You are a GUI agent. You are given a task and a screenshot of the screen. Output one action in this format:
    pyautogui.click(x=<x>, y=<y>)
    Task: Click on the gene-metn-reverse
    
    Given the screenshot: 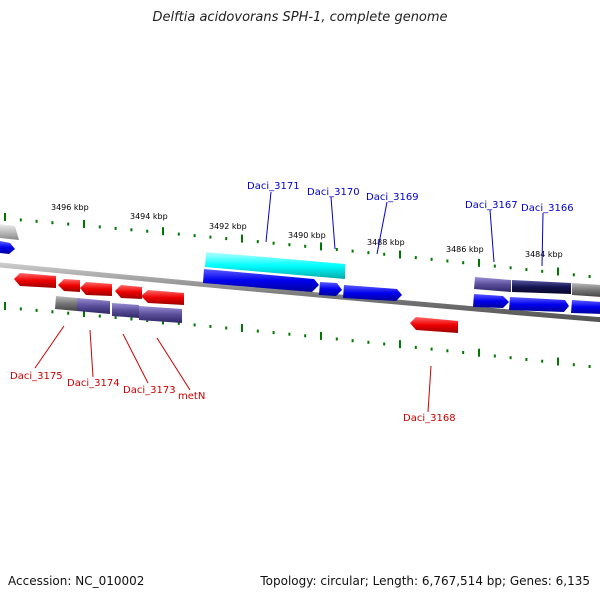 What is the action you would take?
    pyautogui.click(x=162, y=297)
    